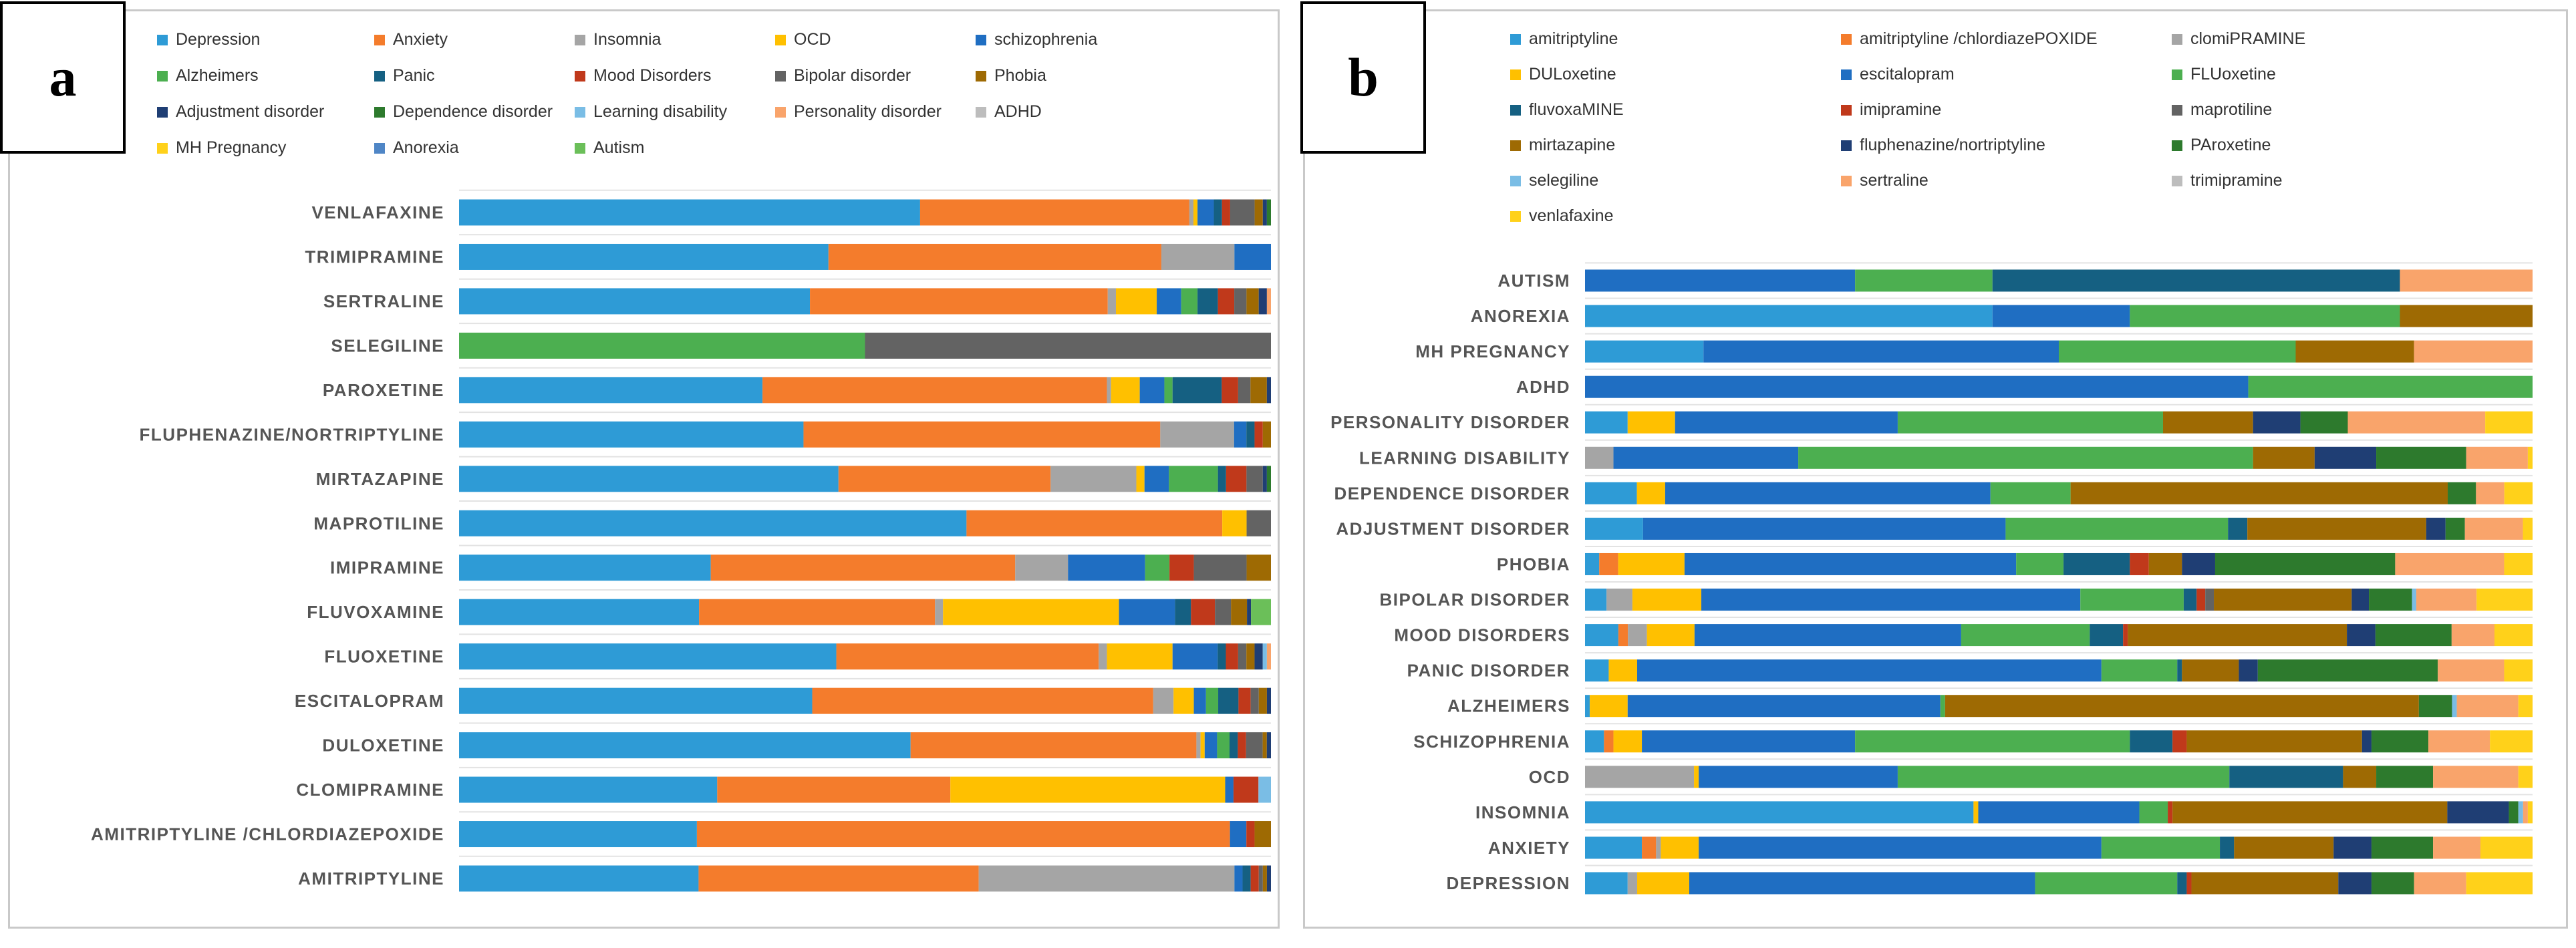 The height and width of the screenshot is (948, 2576). I want to click on bar-duloxetine-mood-disorders, so click(1242, 745).